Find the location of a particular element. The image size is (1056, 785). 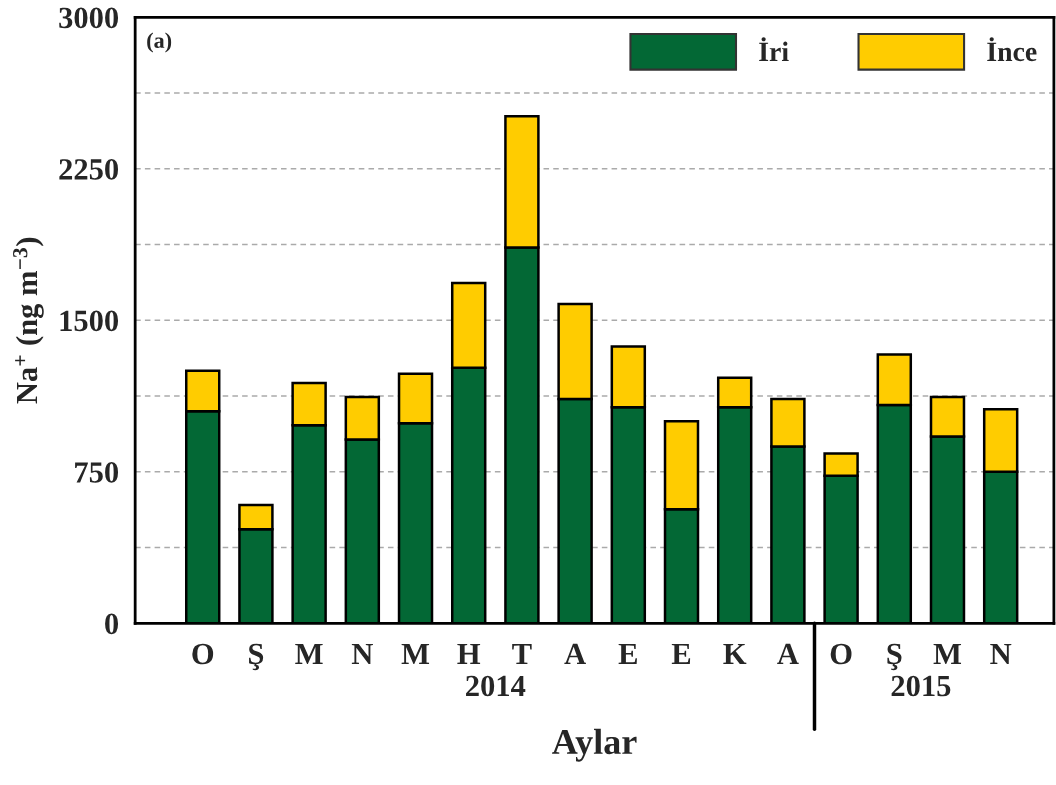

x-axis-title: Aylar is located at coordinates (594, 745).